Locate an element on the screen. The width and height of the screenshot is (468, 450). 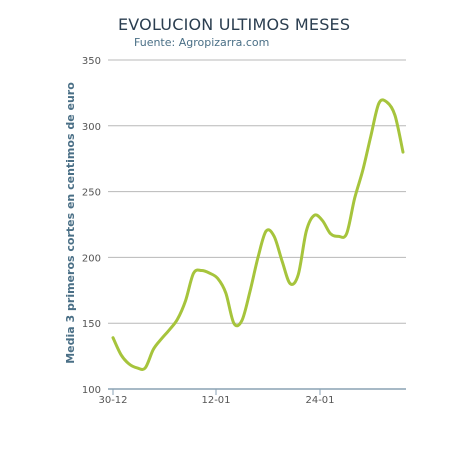
y-tick-label-250: 250 is located at coordinates (91, 193).